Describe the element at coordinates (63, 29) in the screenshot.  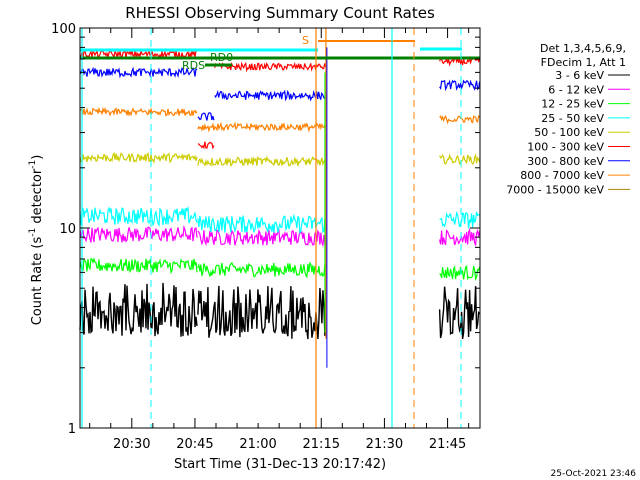
I see `y-tick-label: 100` at that location.